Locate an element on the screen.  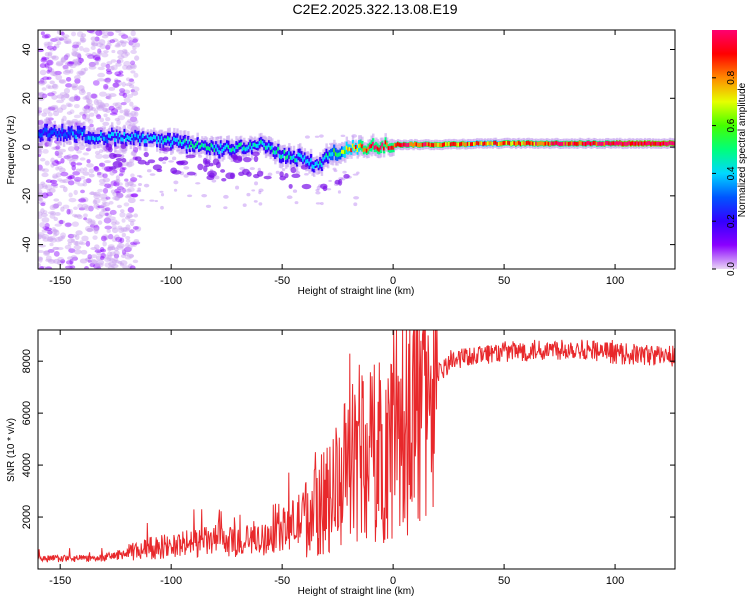
snr-ytick-label: 2000 is located at coordinates (27, 517).